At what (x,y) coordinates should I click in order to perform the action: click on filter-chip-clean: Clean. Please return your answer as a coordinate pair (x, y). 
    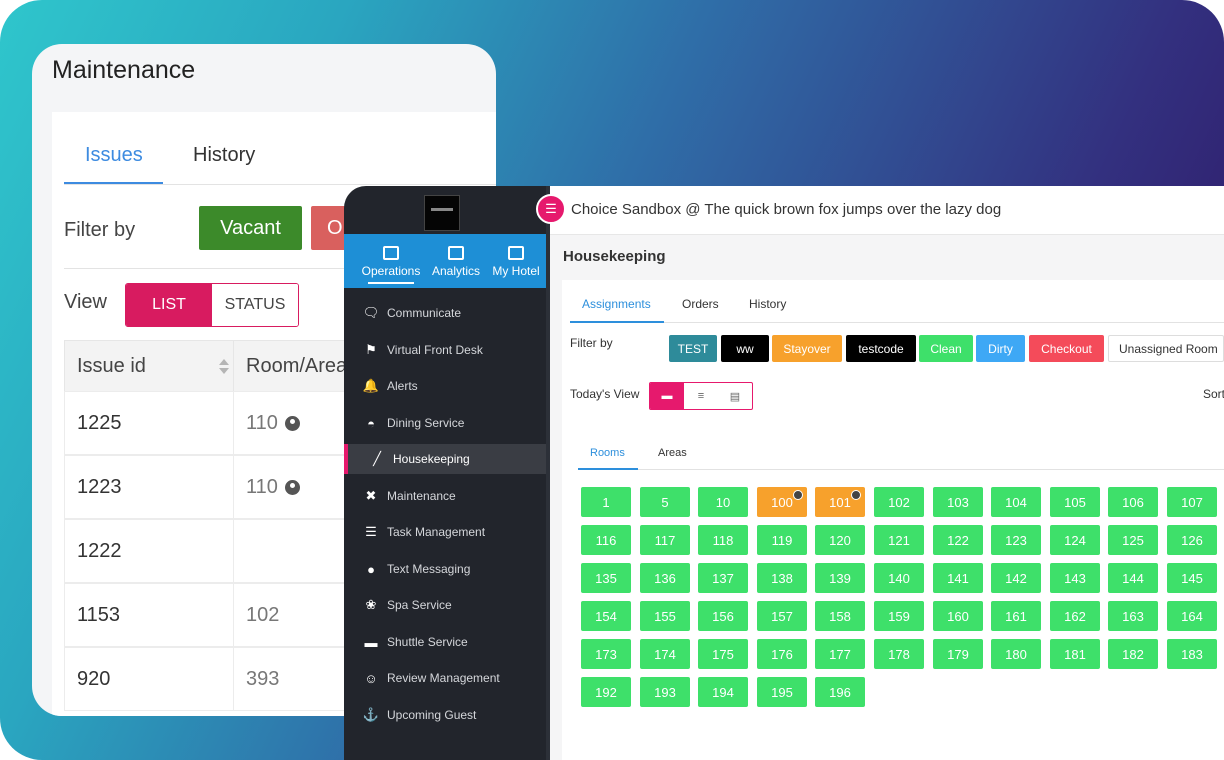
    Looking at the image, I should click on (946, 348).